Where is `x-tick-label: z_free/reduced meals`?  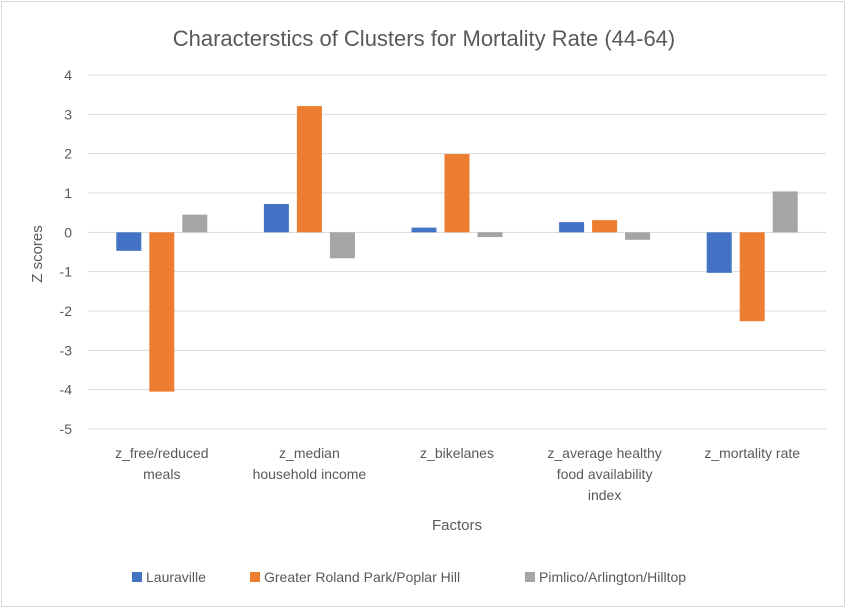 x-tick-label: z_free/reduced meals is located at coordinates (161, 463).